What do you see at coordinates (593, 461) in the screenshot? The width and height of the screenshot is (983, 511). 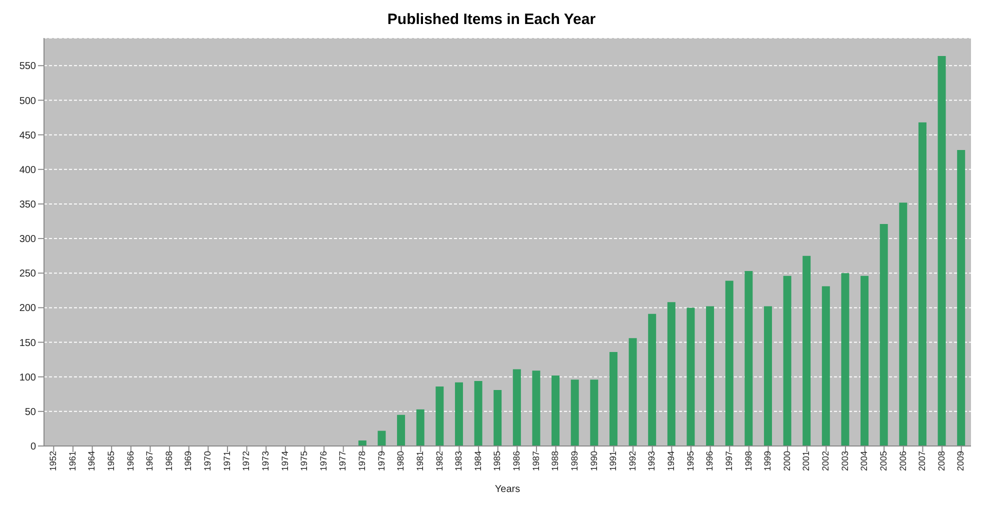 I see `x-tick-label: 1990` at bounding box center [593, 461].